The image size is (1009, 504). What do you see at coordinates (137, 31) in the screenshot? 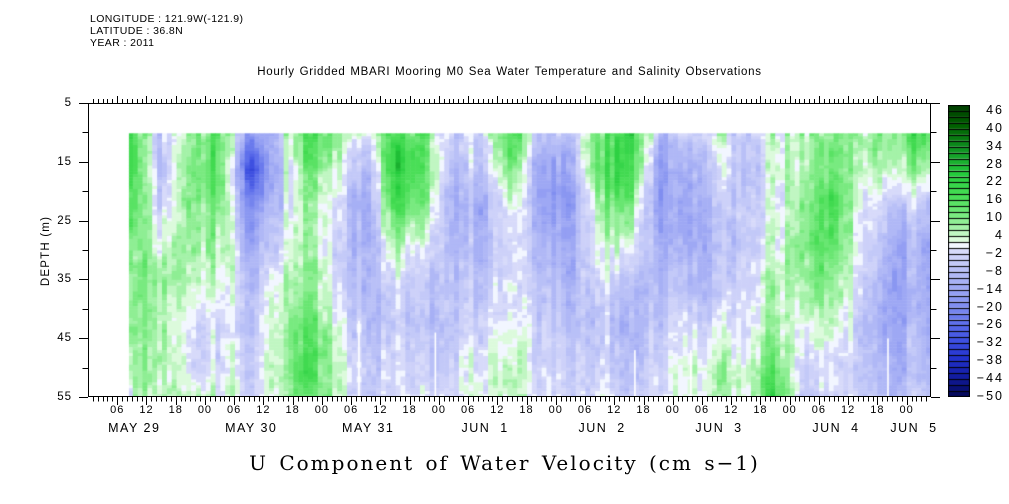
I see `latitude-label: LATITUDE : 36.8N` at bounding box center [137, 31].